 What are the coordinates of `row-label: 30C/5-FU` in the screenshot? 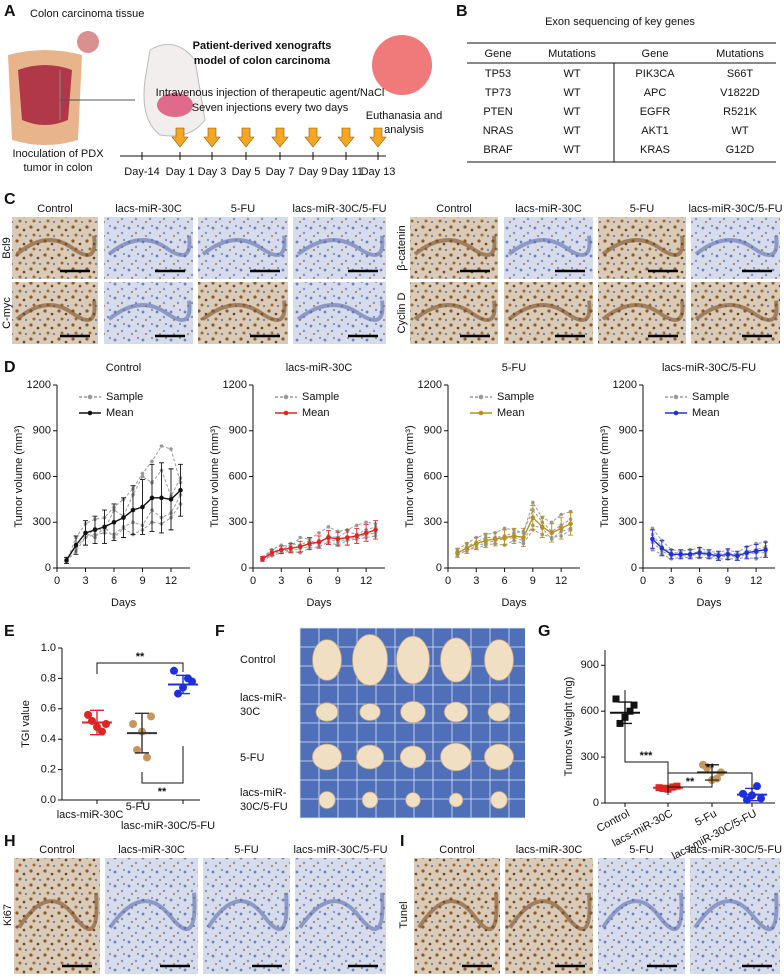 It's located at (264, 807).